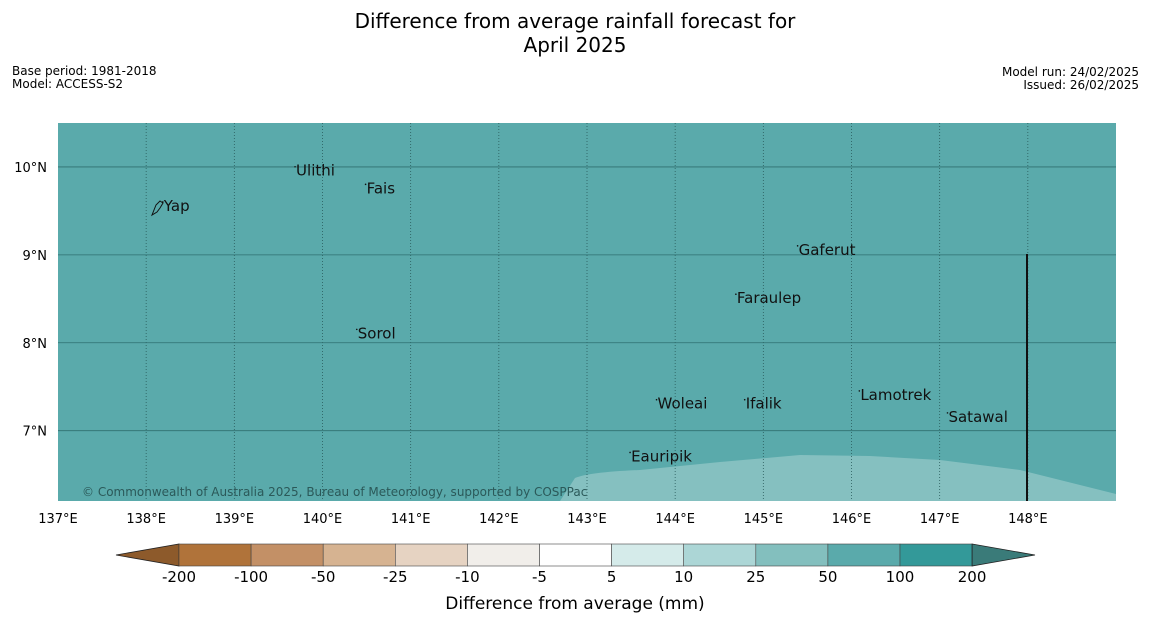 Image resolution: width=1150 pixels, height=644 pixels. What do you see at coordinates (1028, 519) in the screenshot?
I see `longitude-tick-label: 148°E` at bounding box center [1028, 519].